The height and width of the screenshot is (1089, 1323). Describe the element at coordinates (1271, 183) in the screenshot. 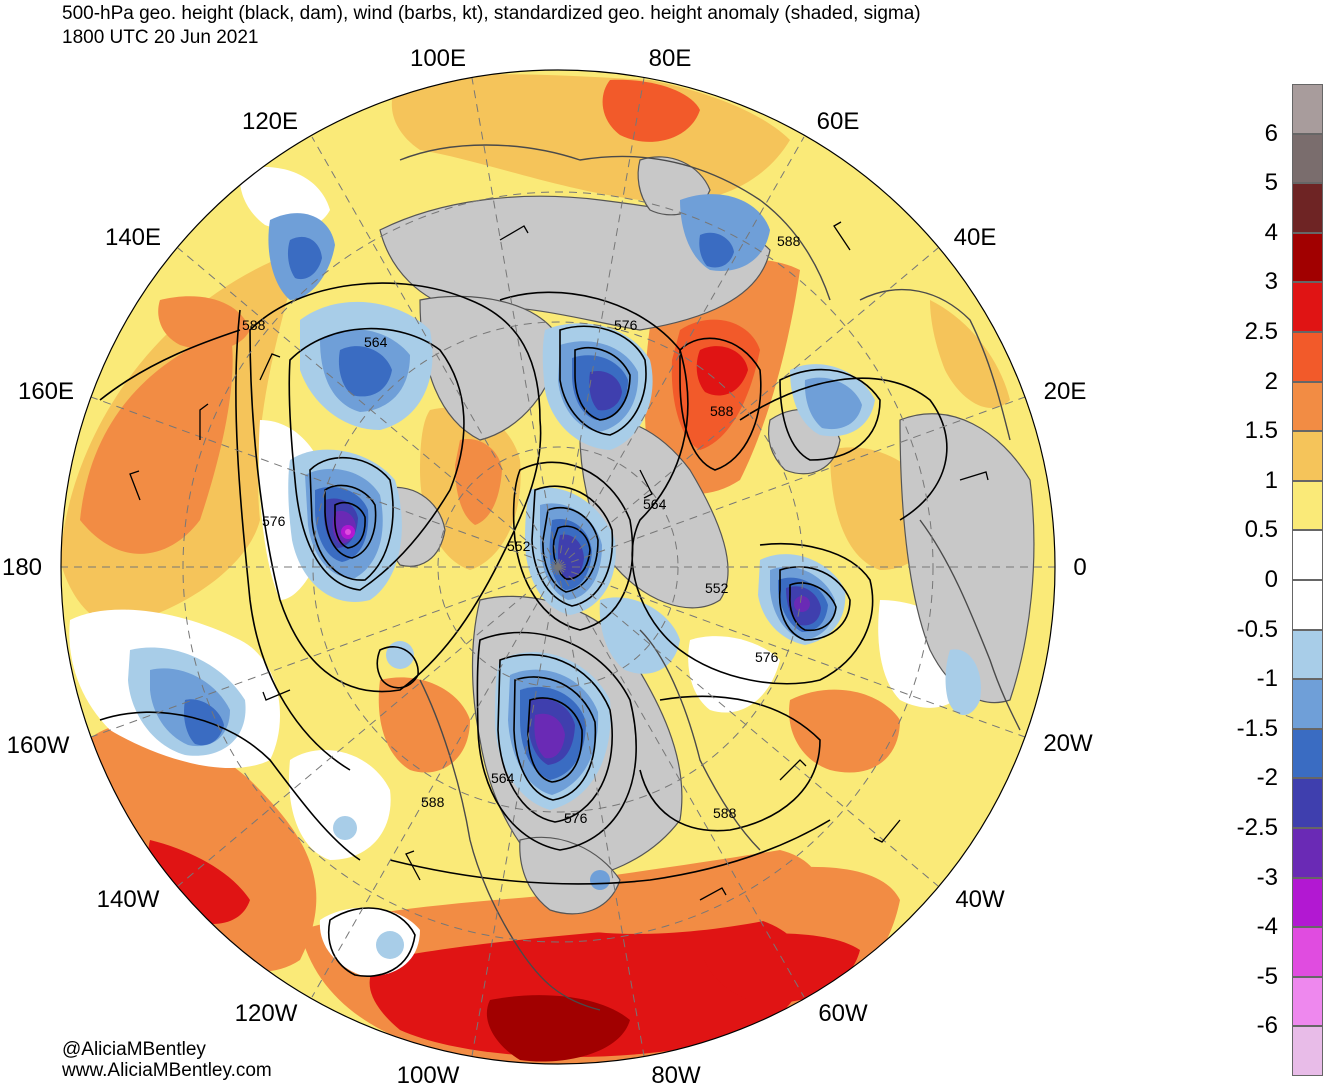

I see `colorbar-label: 5` at that location.